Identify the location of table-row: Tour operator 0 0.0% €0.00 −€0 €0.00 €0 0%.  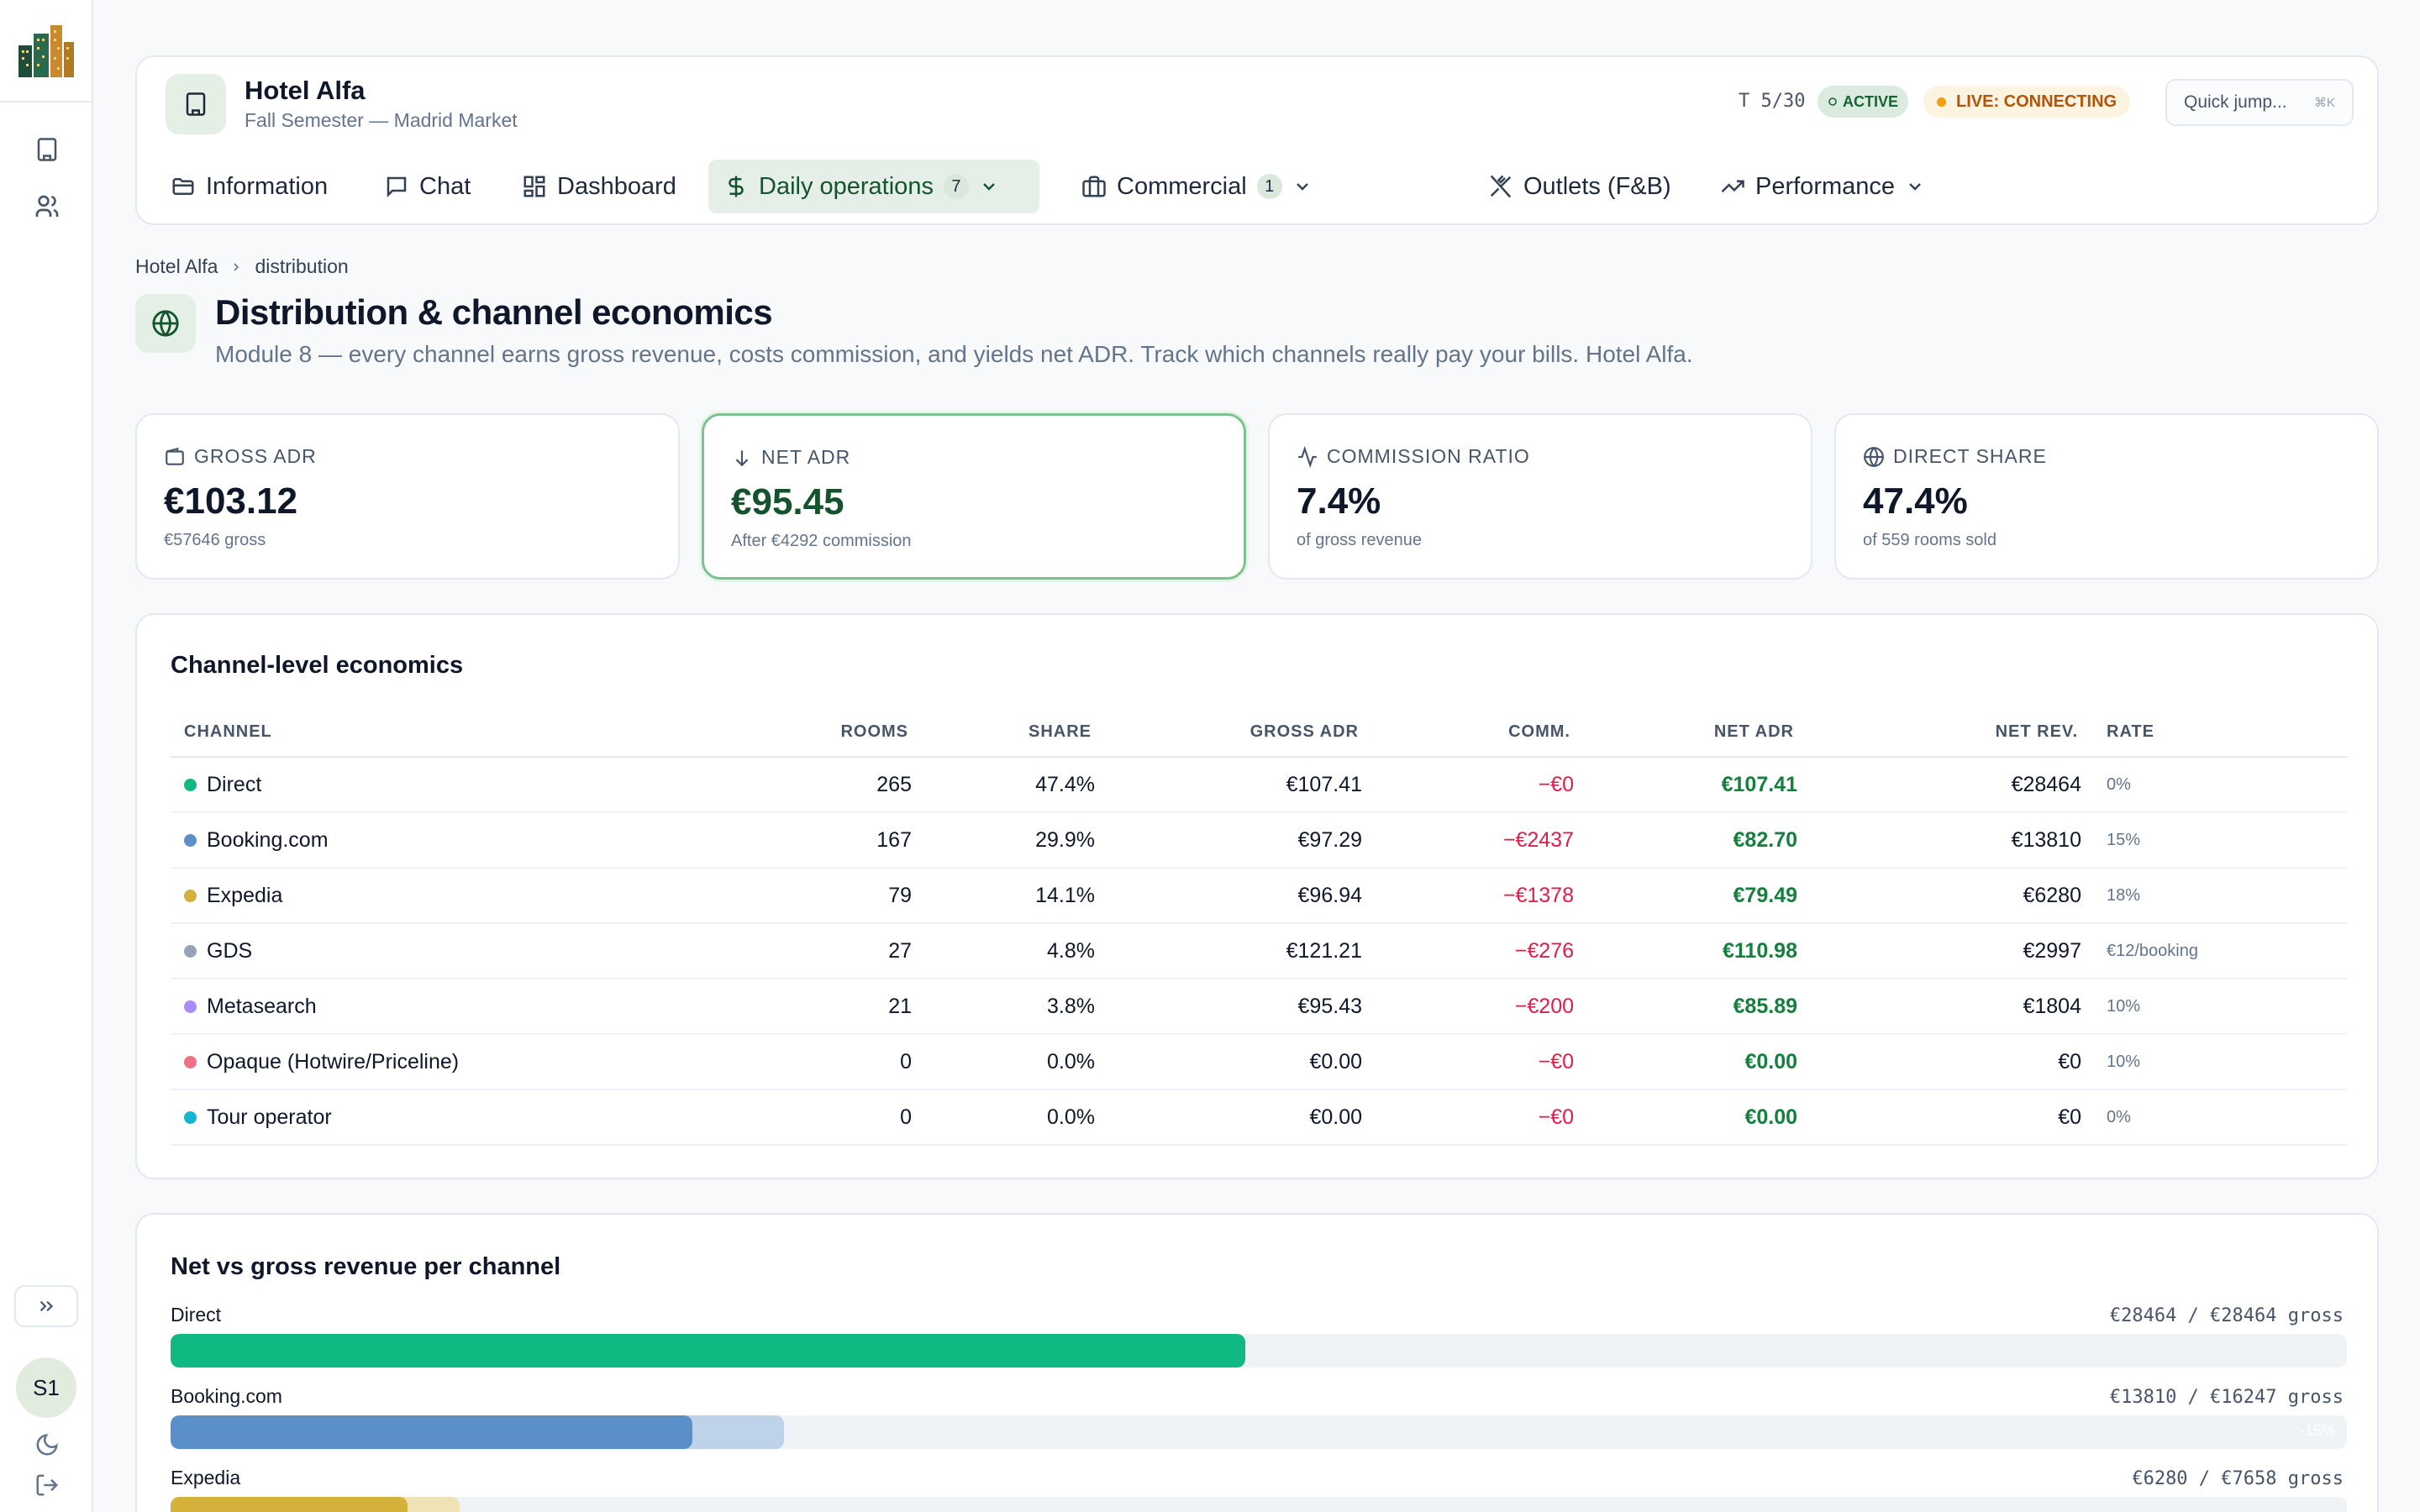
(1259, 1118).